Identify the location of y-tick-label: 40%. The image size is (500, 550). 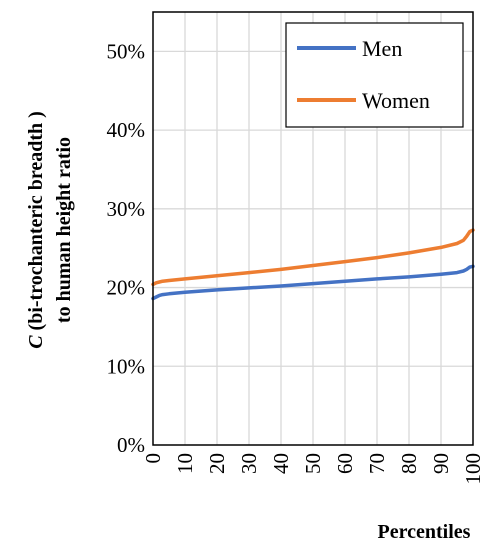
(126, 130).